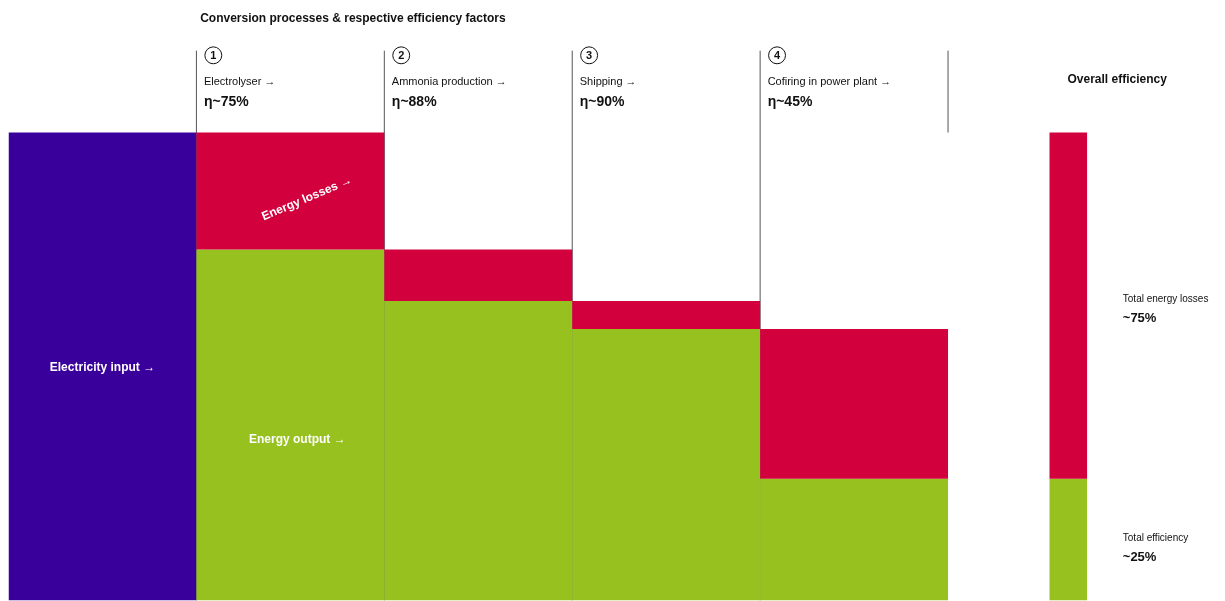 This screenshot has width=1225, height=601. I want to click on text: η~88%, so click(414, 101).